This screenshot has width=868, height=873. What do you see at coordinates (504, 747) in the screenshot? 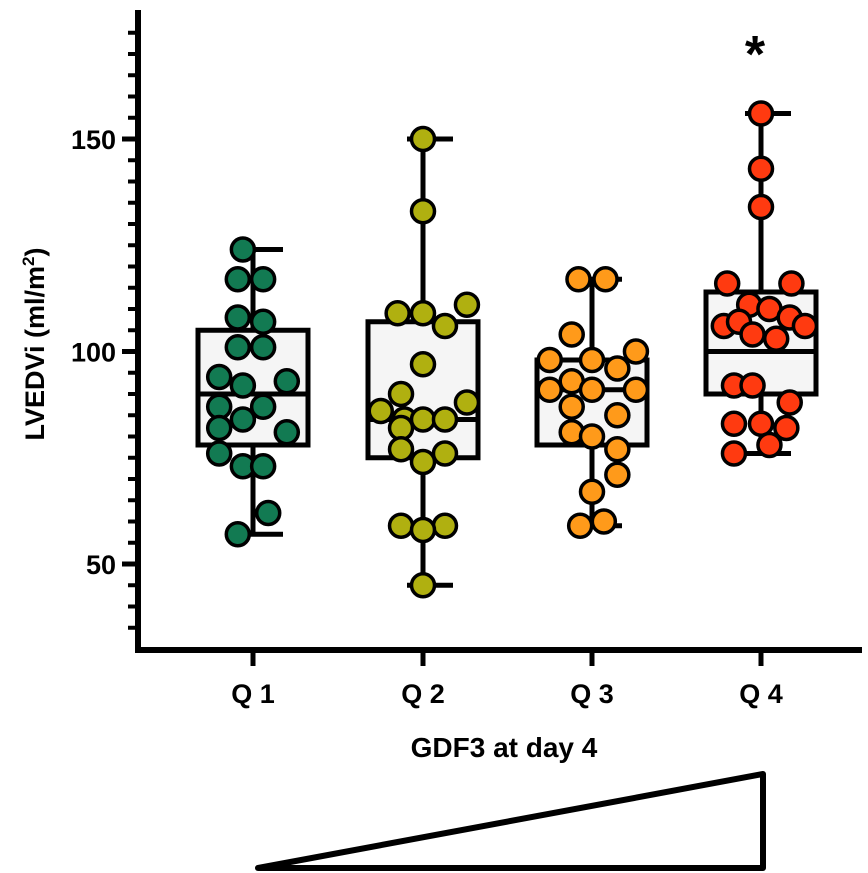
I see `x-axis-title: GDF3 at day 4` at bounding box center [504, 747].